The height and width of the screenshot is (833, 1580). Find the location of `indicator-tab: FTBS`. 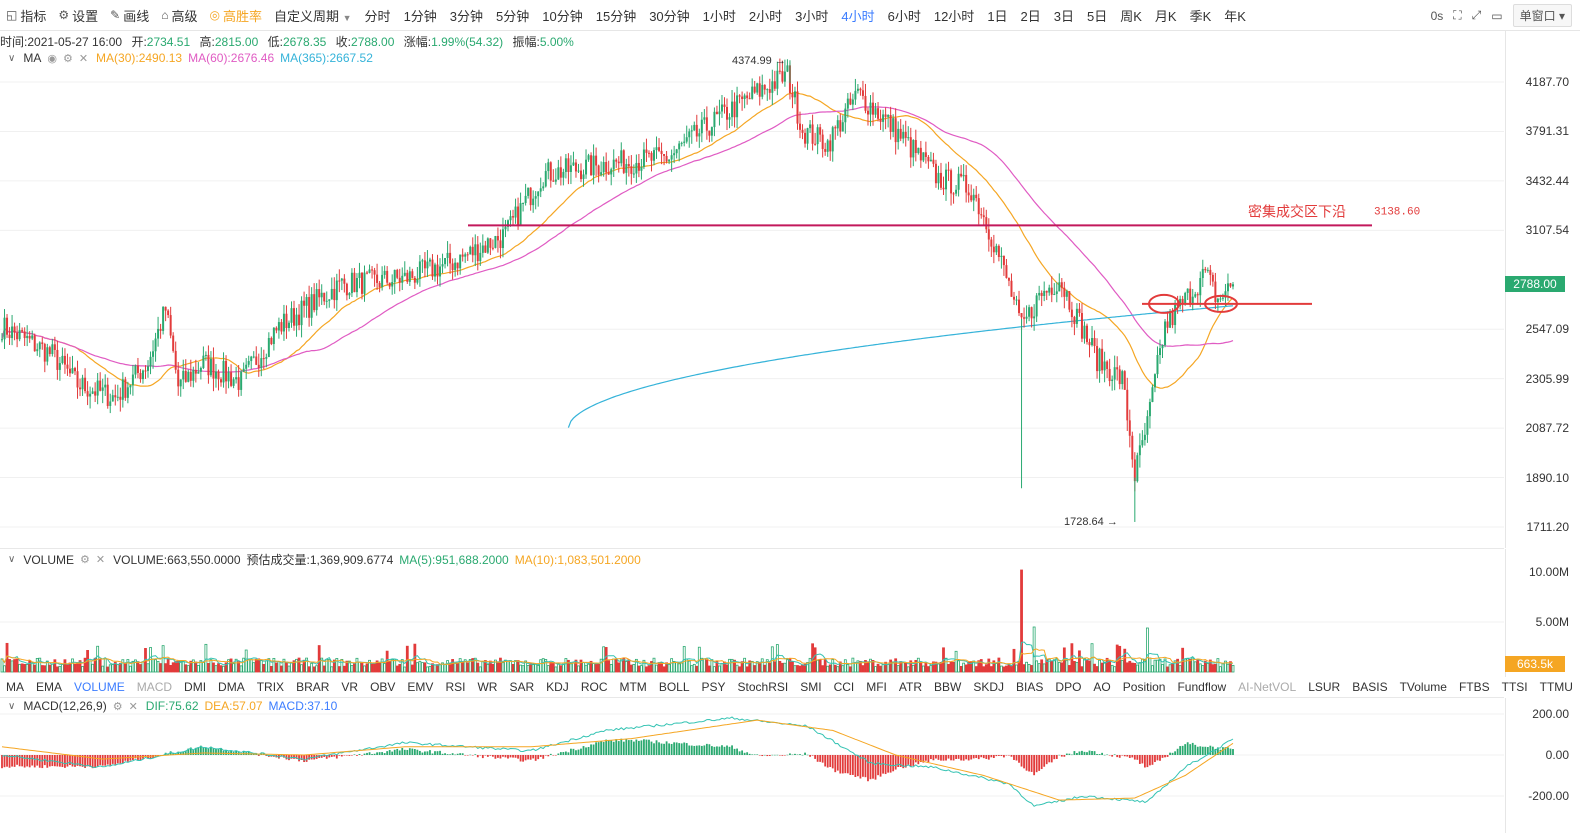

indicator-tab: FTBS is located at coordinates (1474, 687).